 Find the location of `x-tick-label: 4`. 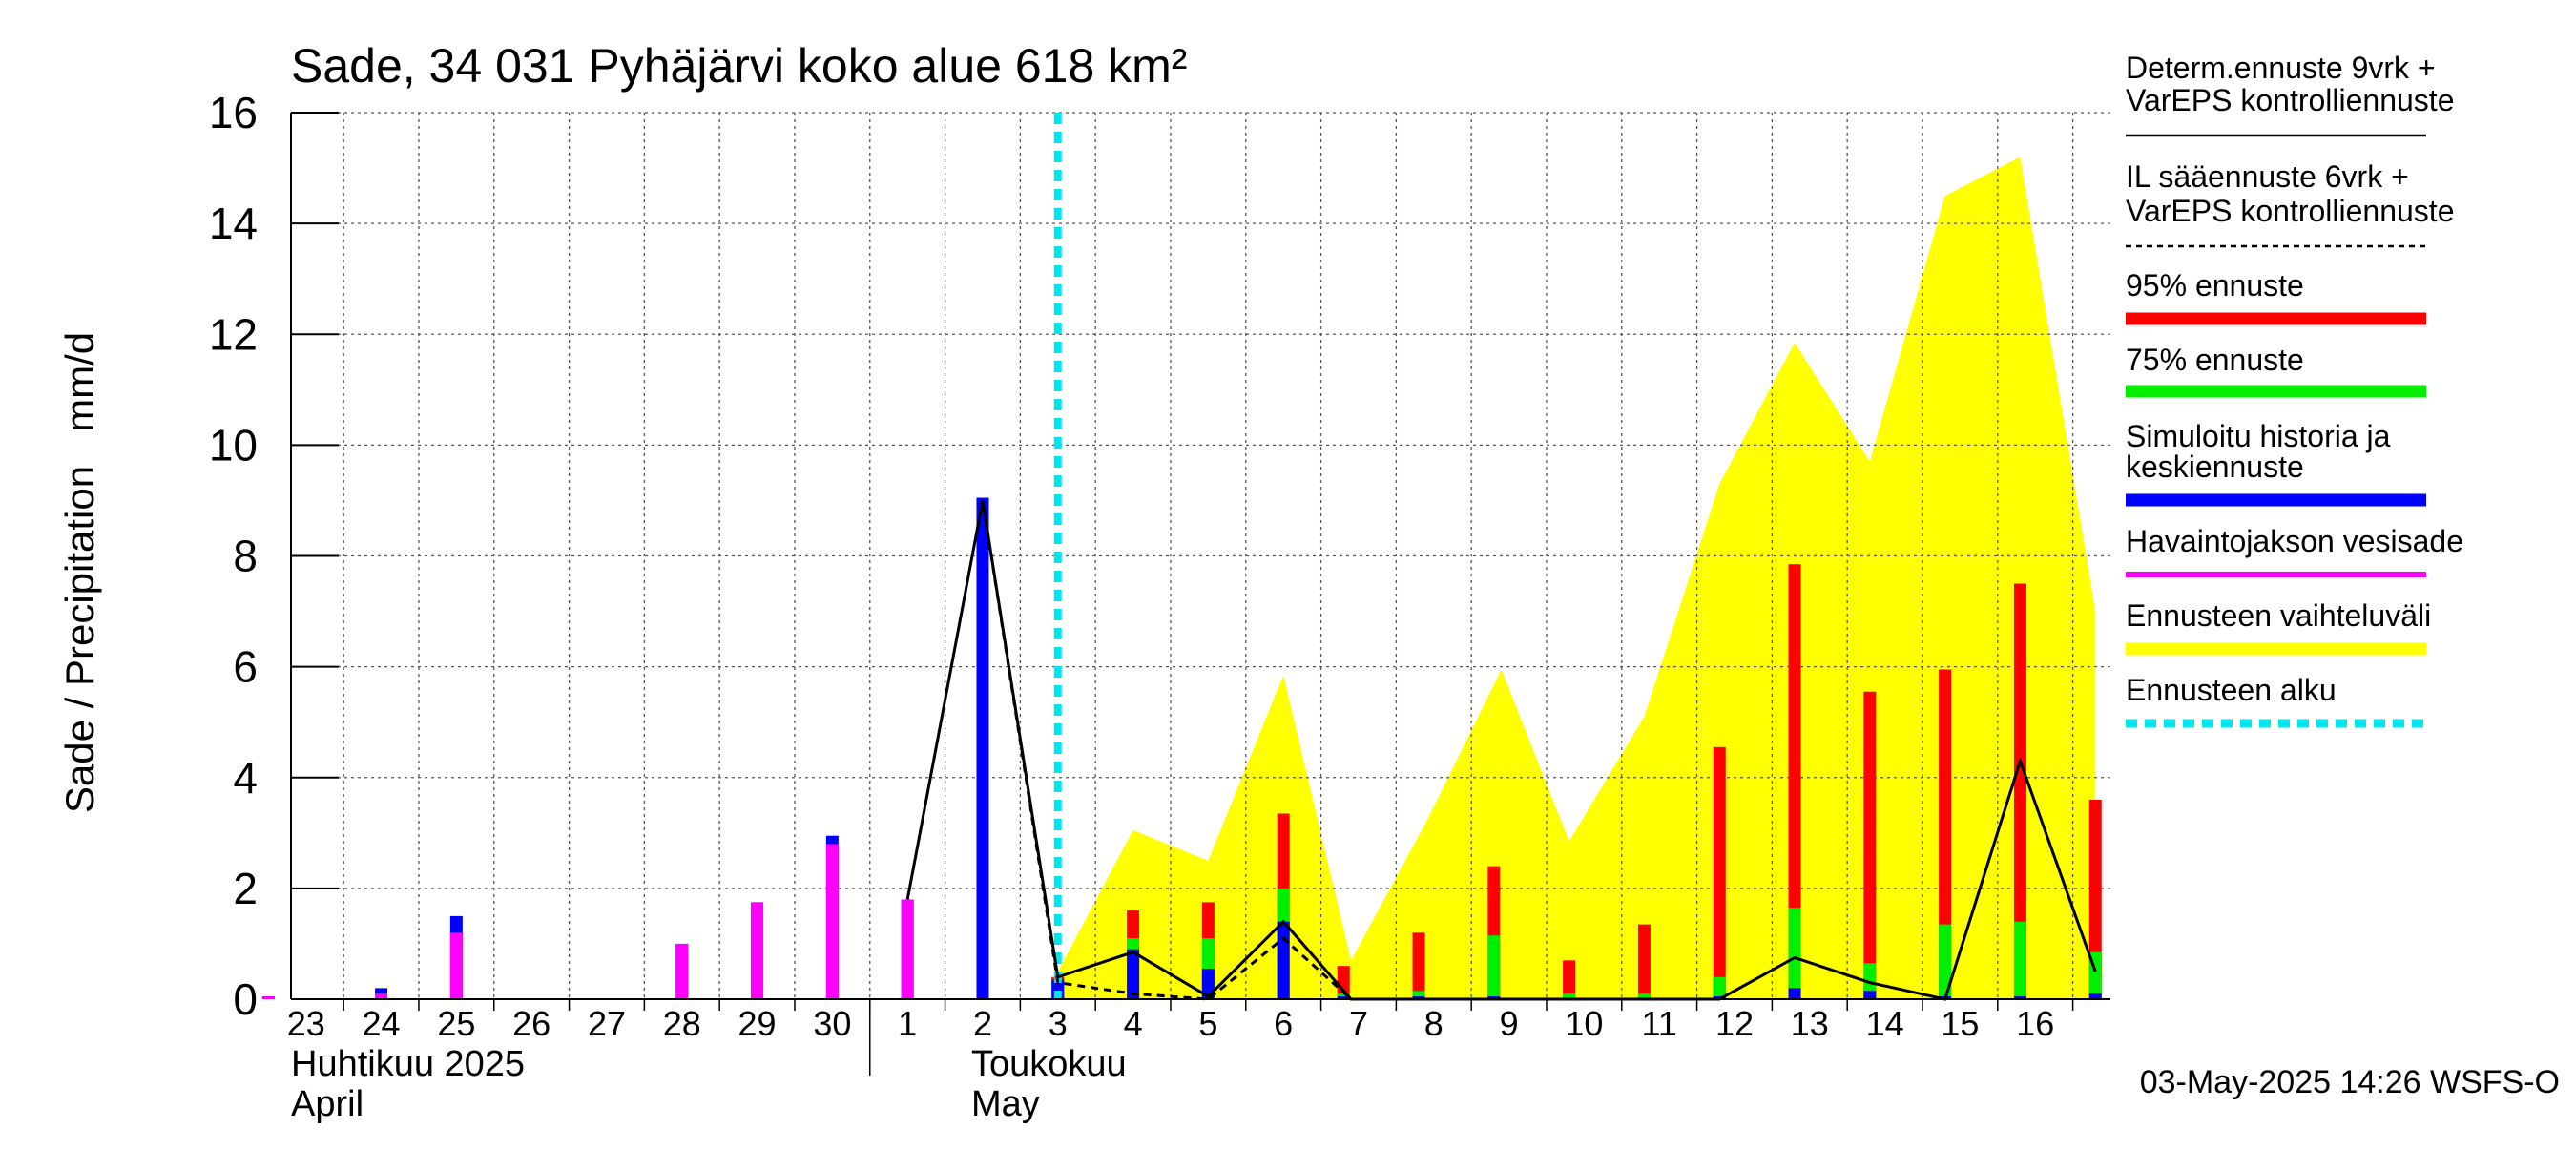

x-tick-label: 4 is located at coordinates (1133, 1024).